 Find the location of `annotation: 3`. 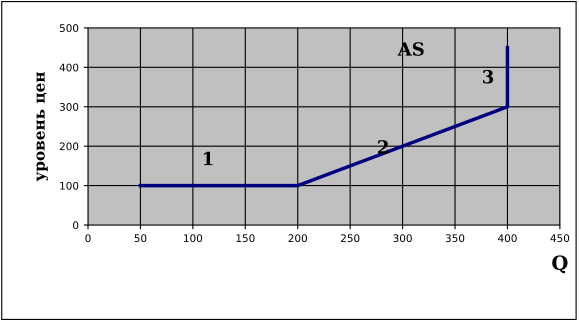

annotation: 3 is located at coordinates (488, 77).